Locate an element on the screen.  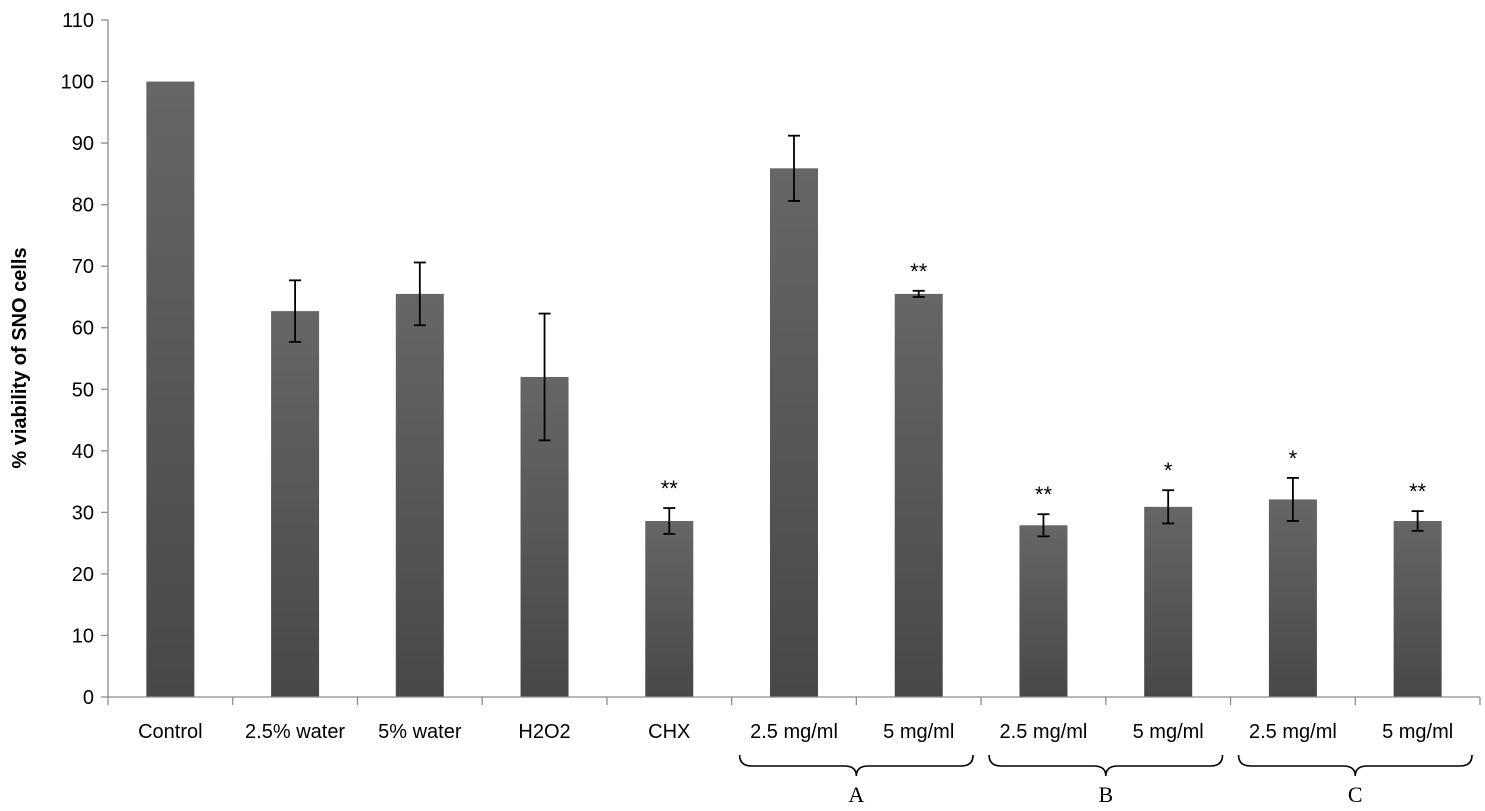
y-tick-label: 80 is located at coordinates (83, 206).